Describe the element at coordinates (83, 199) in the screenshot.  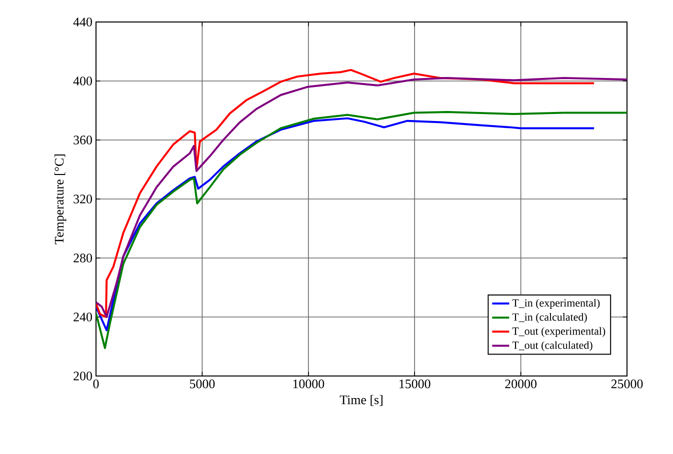
I see `y-tick-label: 320` at that location.